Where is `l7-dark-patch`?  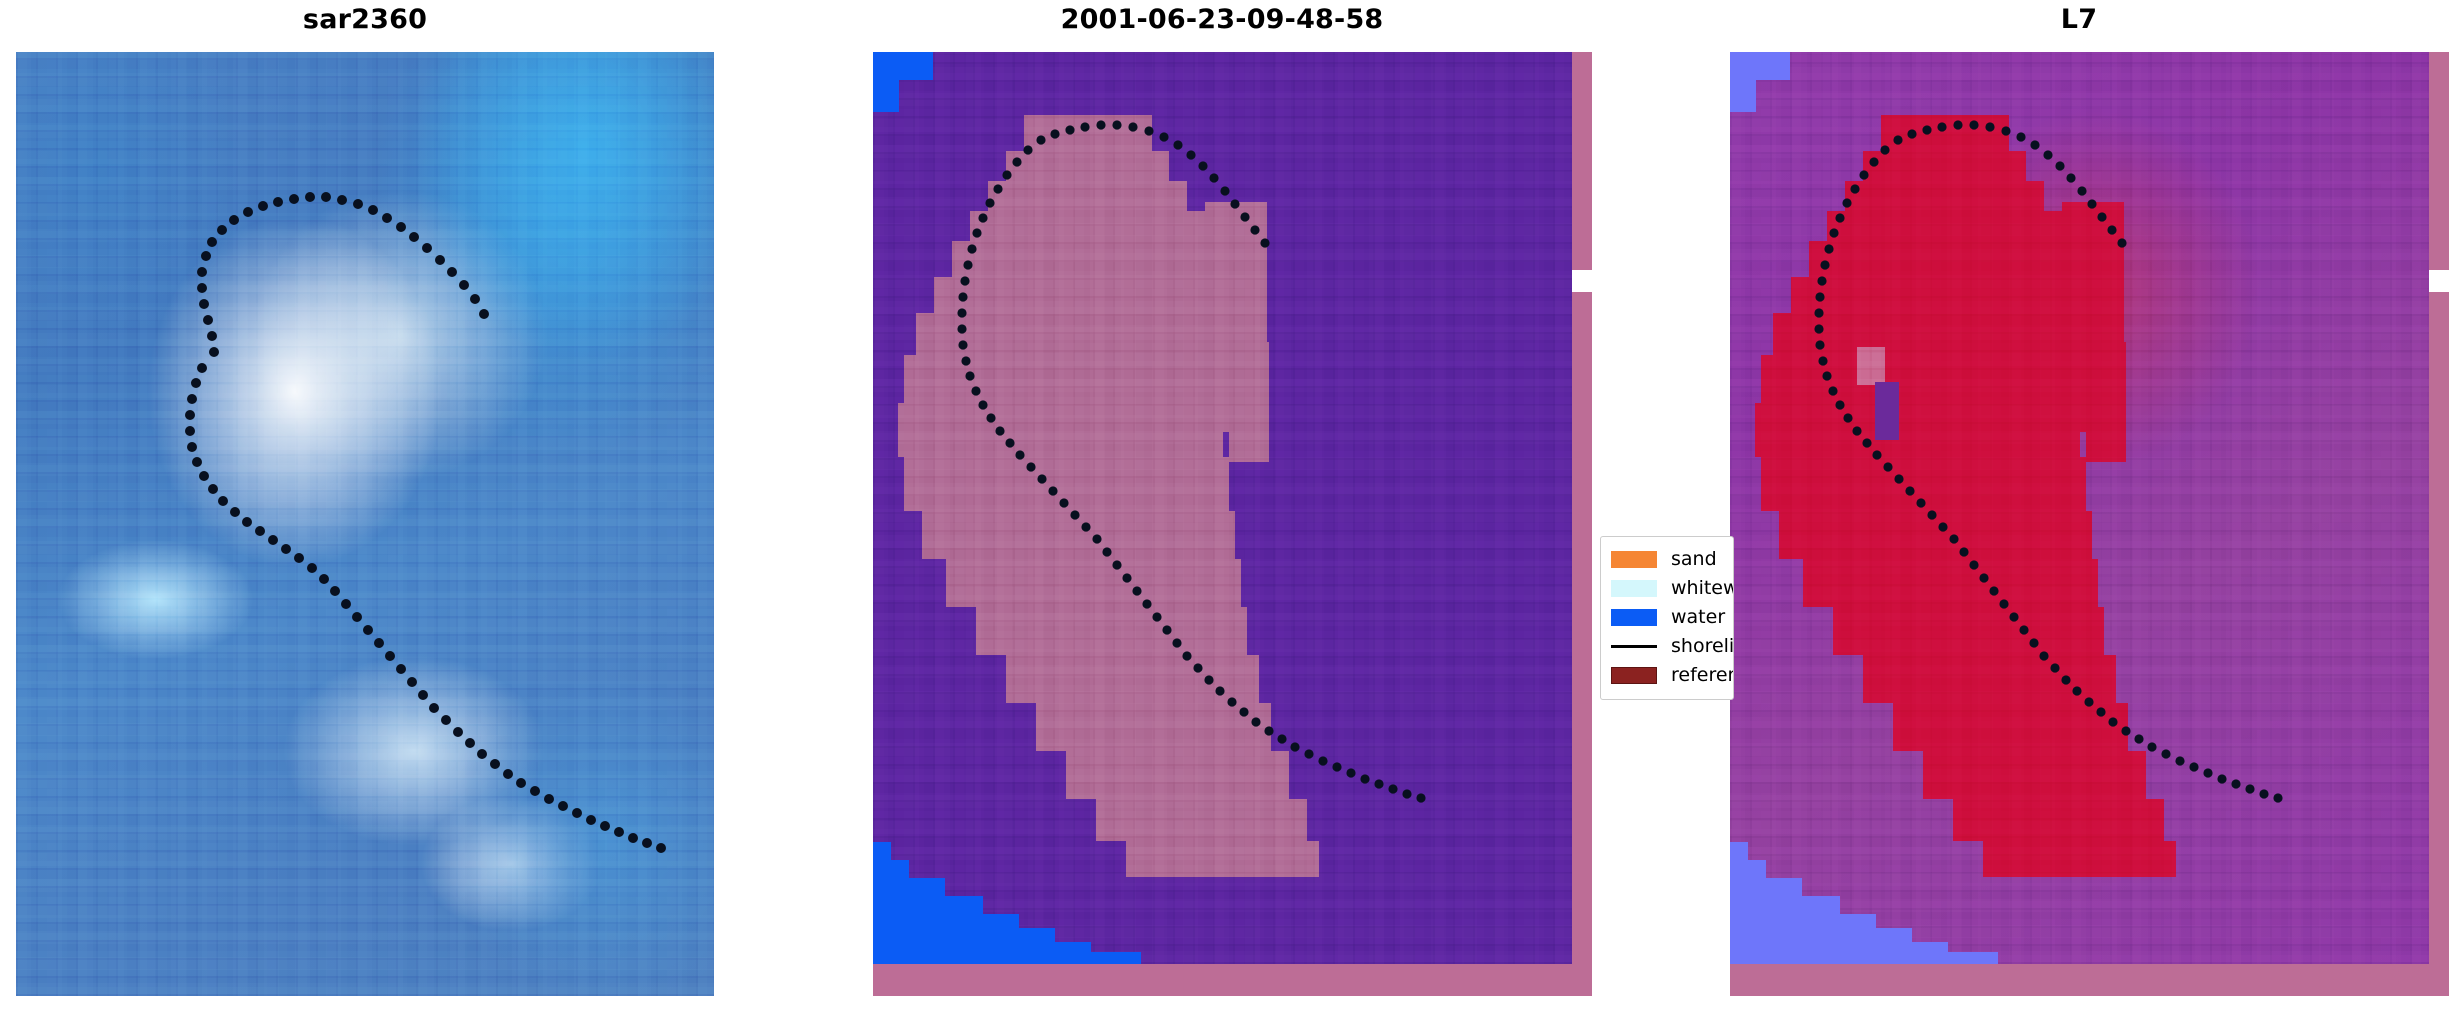 l7-dark-patch is located at coordinates (1887, 411).